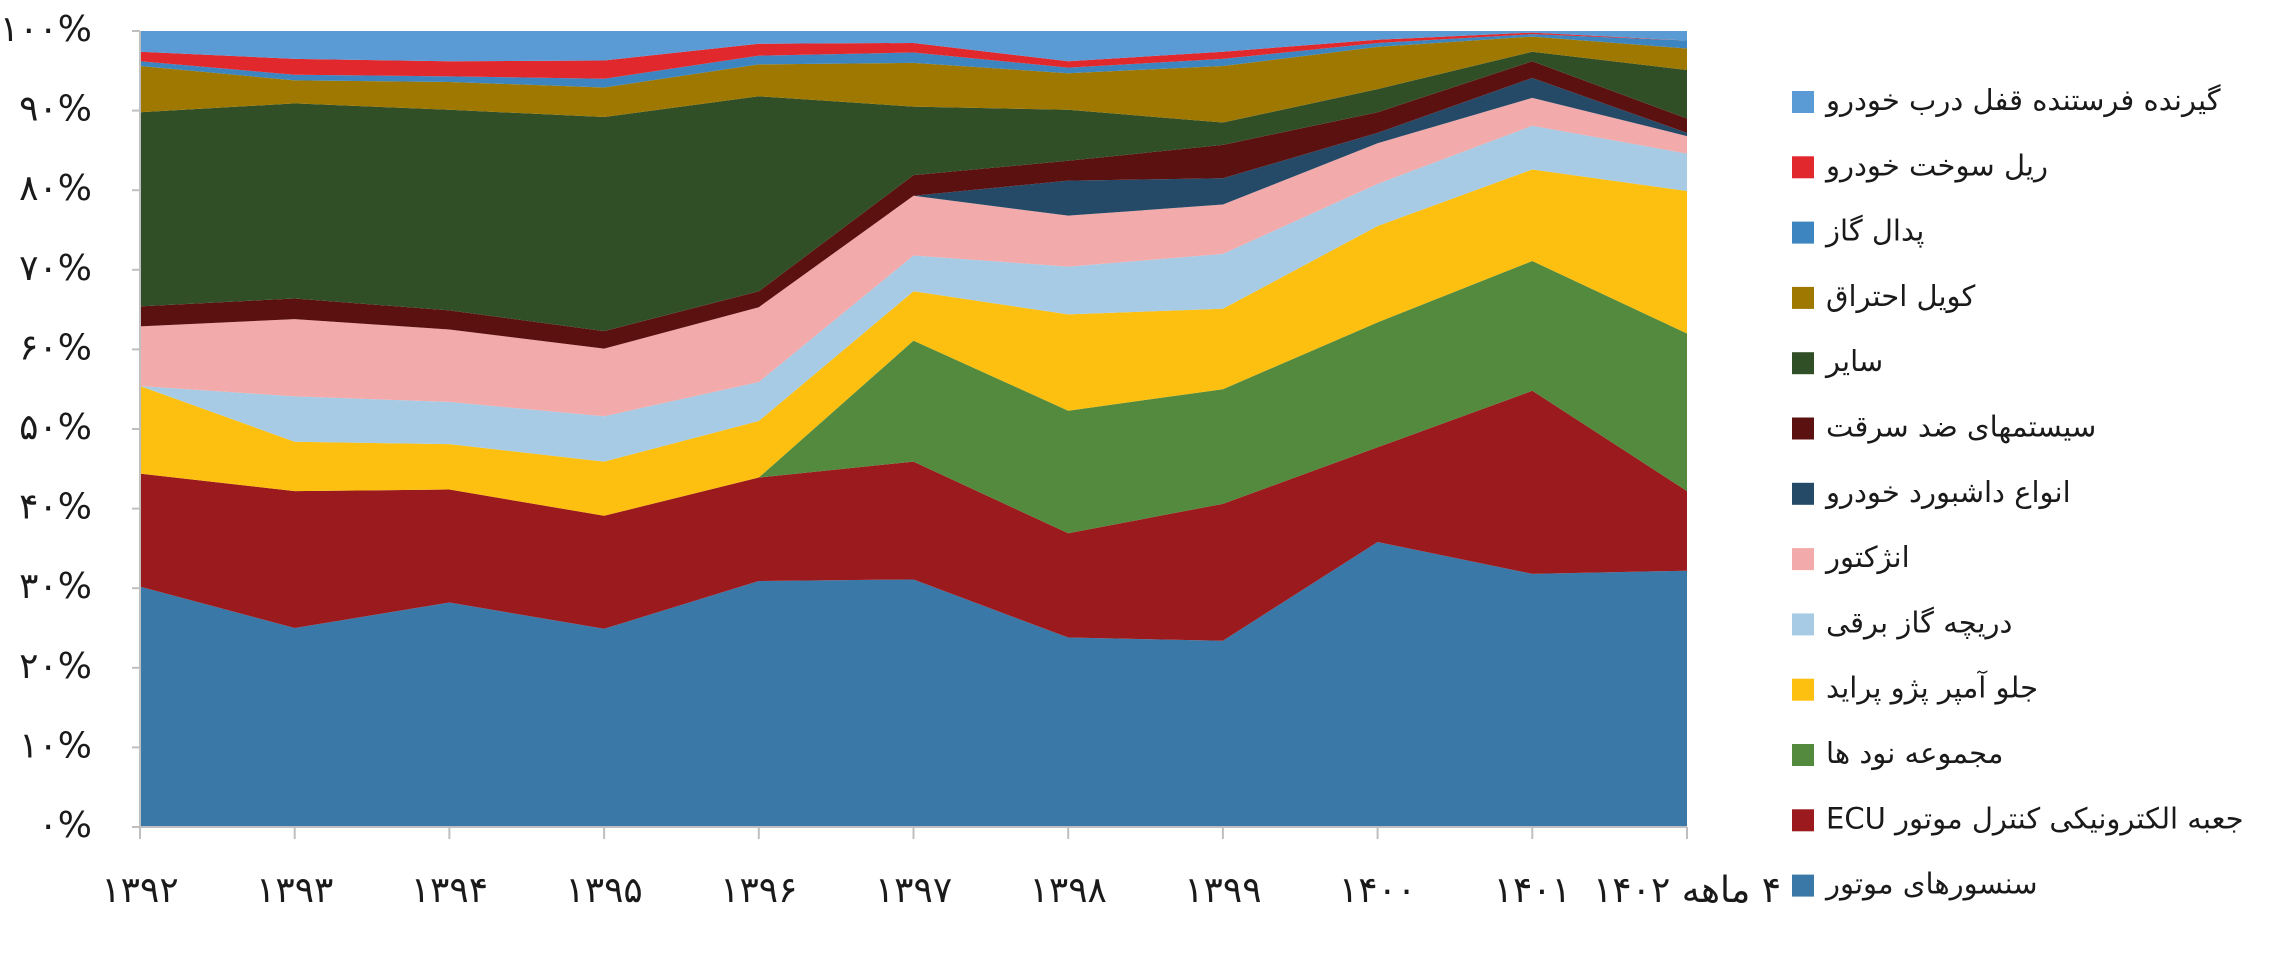 The width and height of the screenshot is (2284, 974). Describe the element at coordinates (2035, 818) in the screenshot. I see `legend-label: جعبه الکترونیکی کنترل موتور ECU` at that location.